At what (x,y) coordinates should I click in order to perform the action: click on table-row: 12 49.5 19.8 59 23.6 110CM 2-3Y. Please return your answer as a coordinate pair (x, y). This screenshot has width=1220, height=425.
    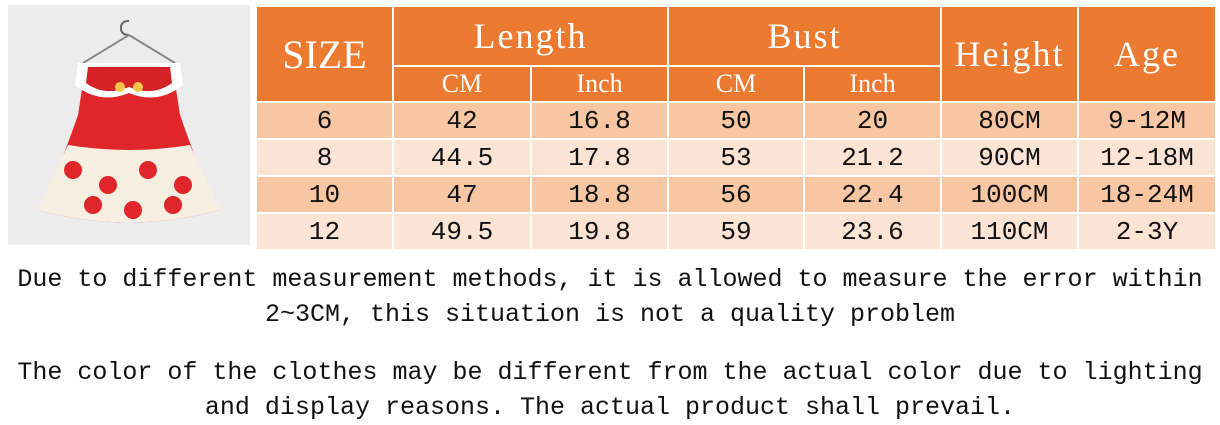
    Looking at the image, I should click on (736, 231).